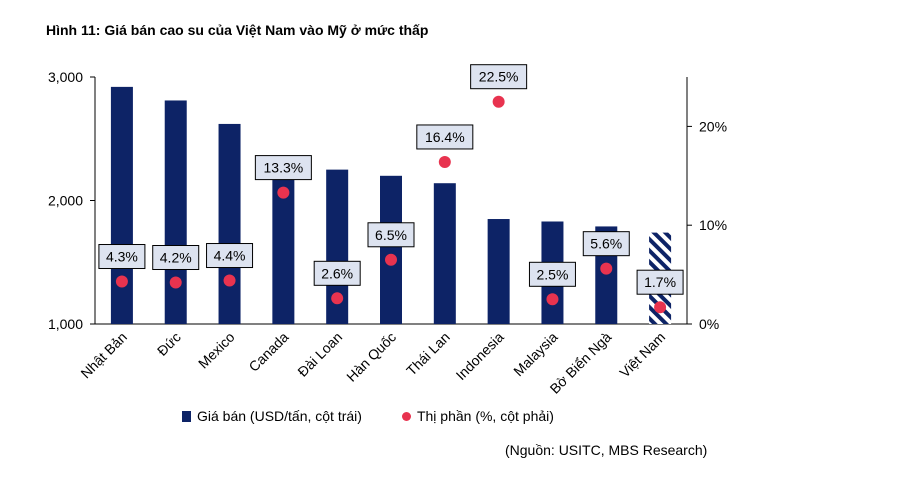 This screenshot has height=478, width=916. Describe the element at coordinates (319, 354) in the screenshot. I see `x-tick-label: Đài Loan` at that location.